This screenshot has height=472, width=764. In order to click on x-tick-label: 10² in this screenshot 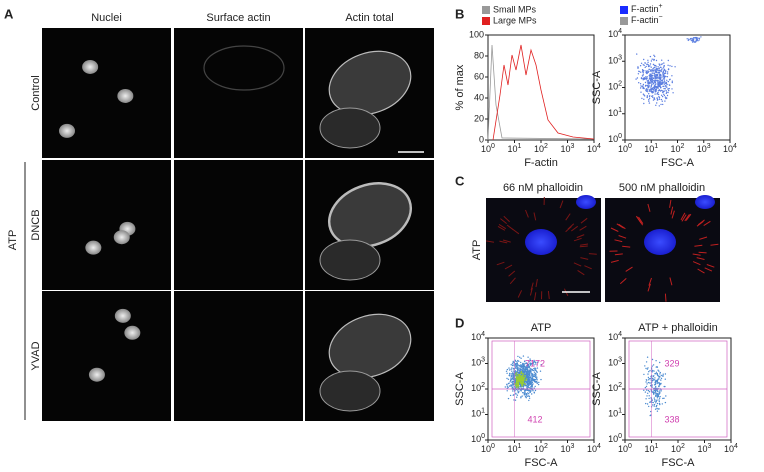, I will do `click(678, 148)`.